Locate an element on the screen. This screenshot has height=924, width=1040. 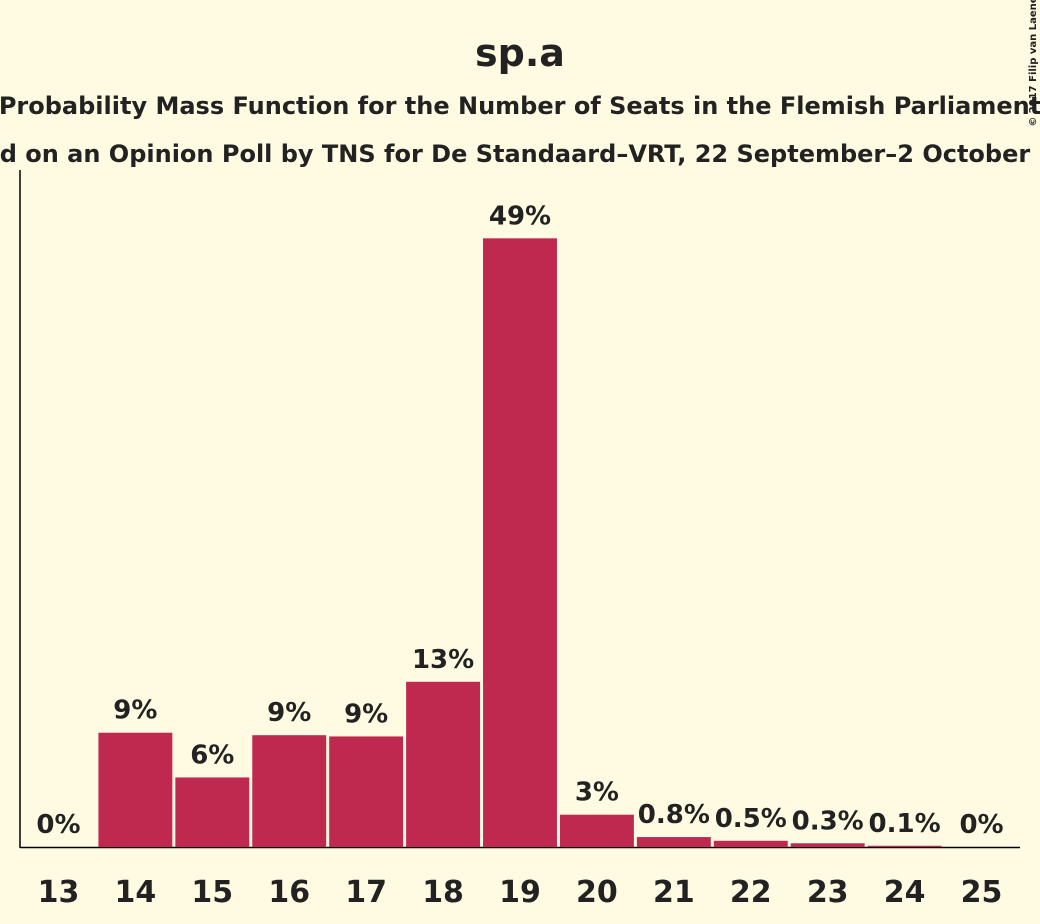
value-label: 0.3% is located at coordinates (828, 821).